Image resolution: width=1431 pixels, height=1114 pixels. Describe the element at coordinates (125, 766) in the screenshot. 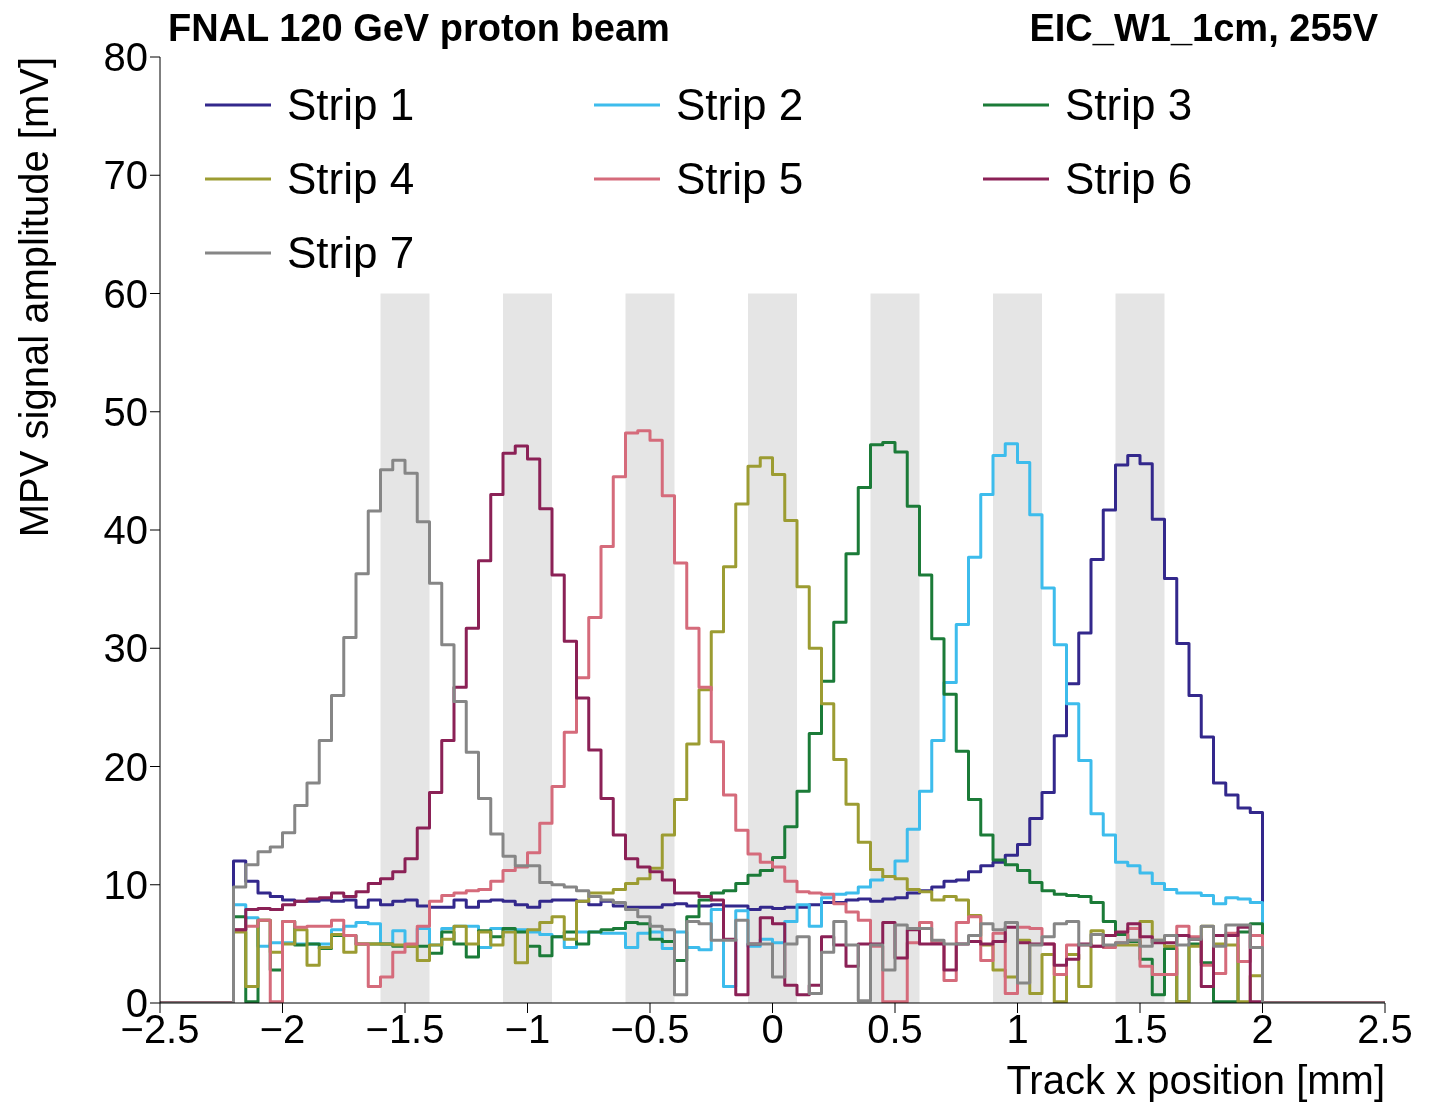

I see `y-tick-label: 20` at that location.